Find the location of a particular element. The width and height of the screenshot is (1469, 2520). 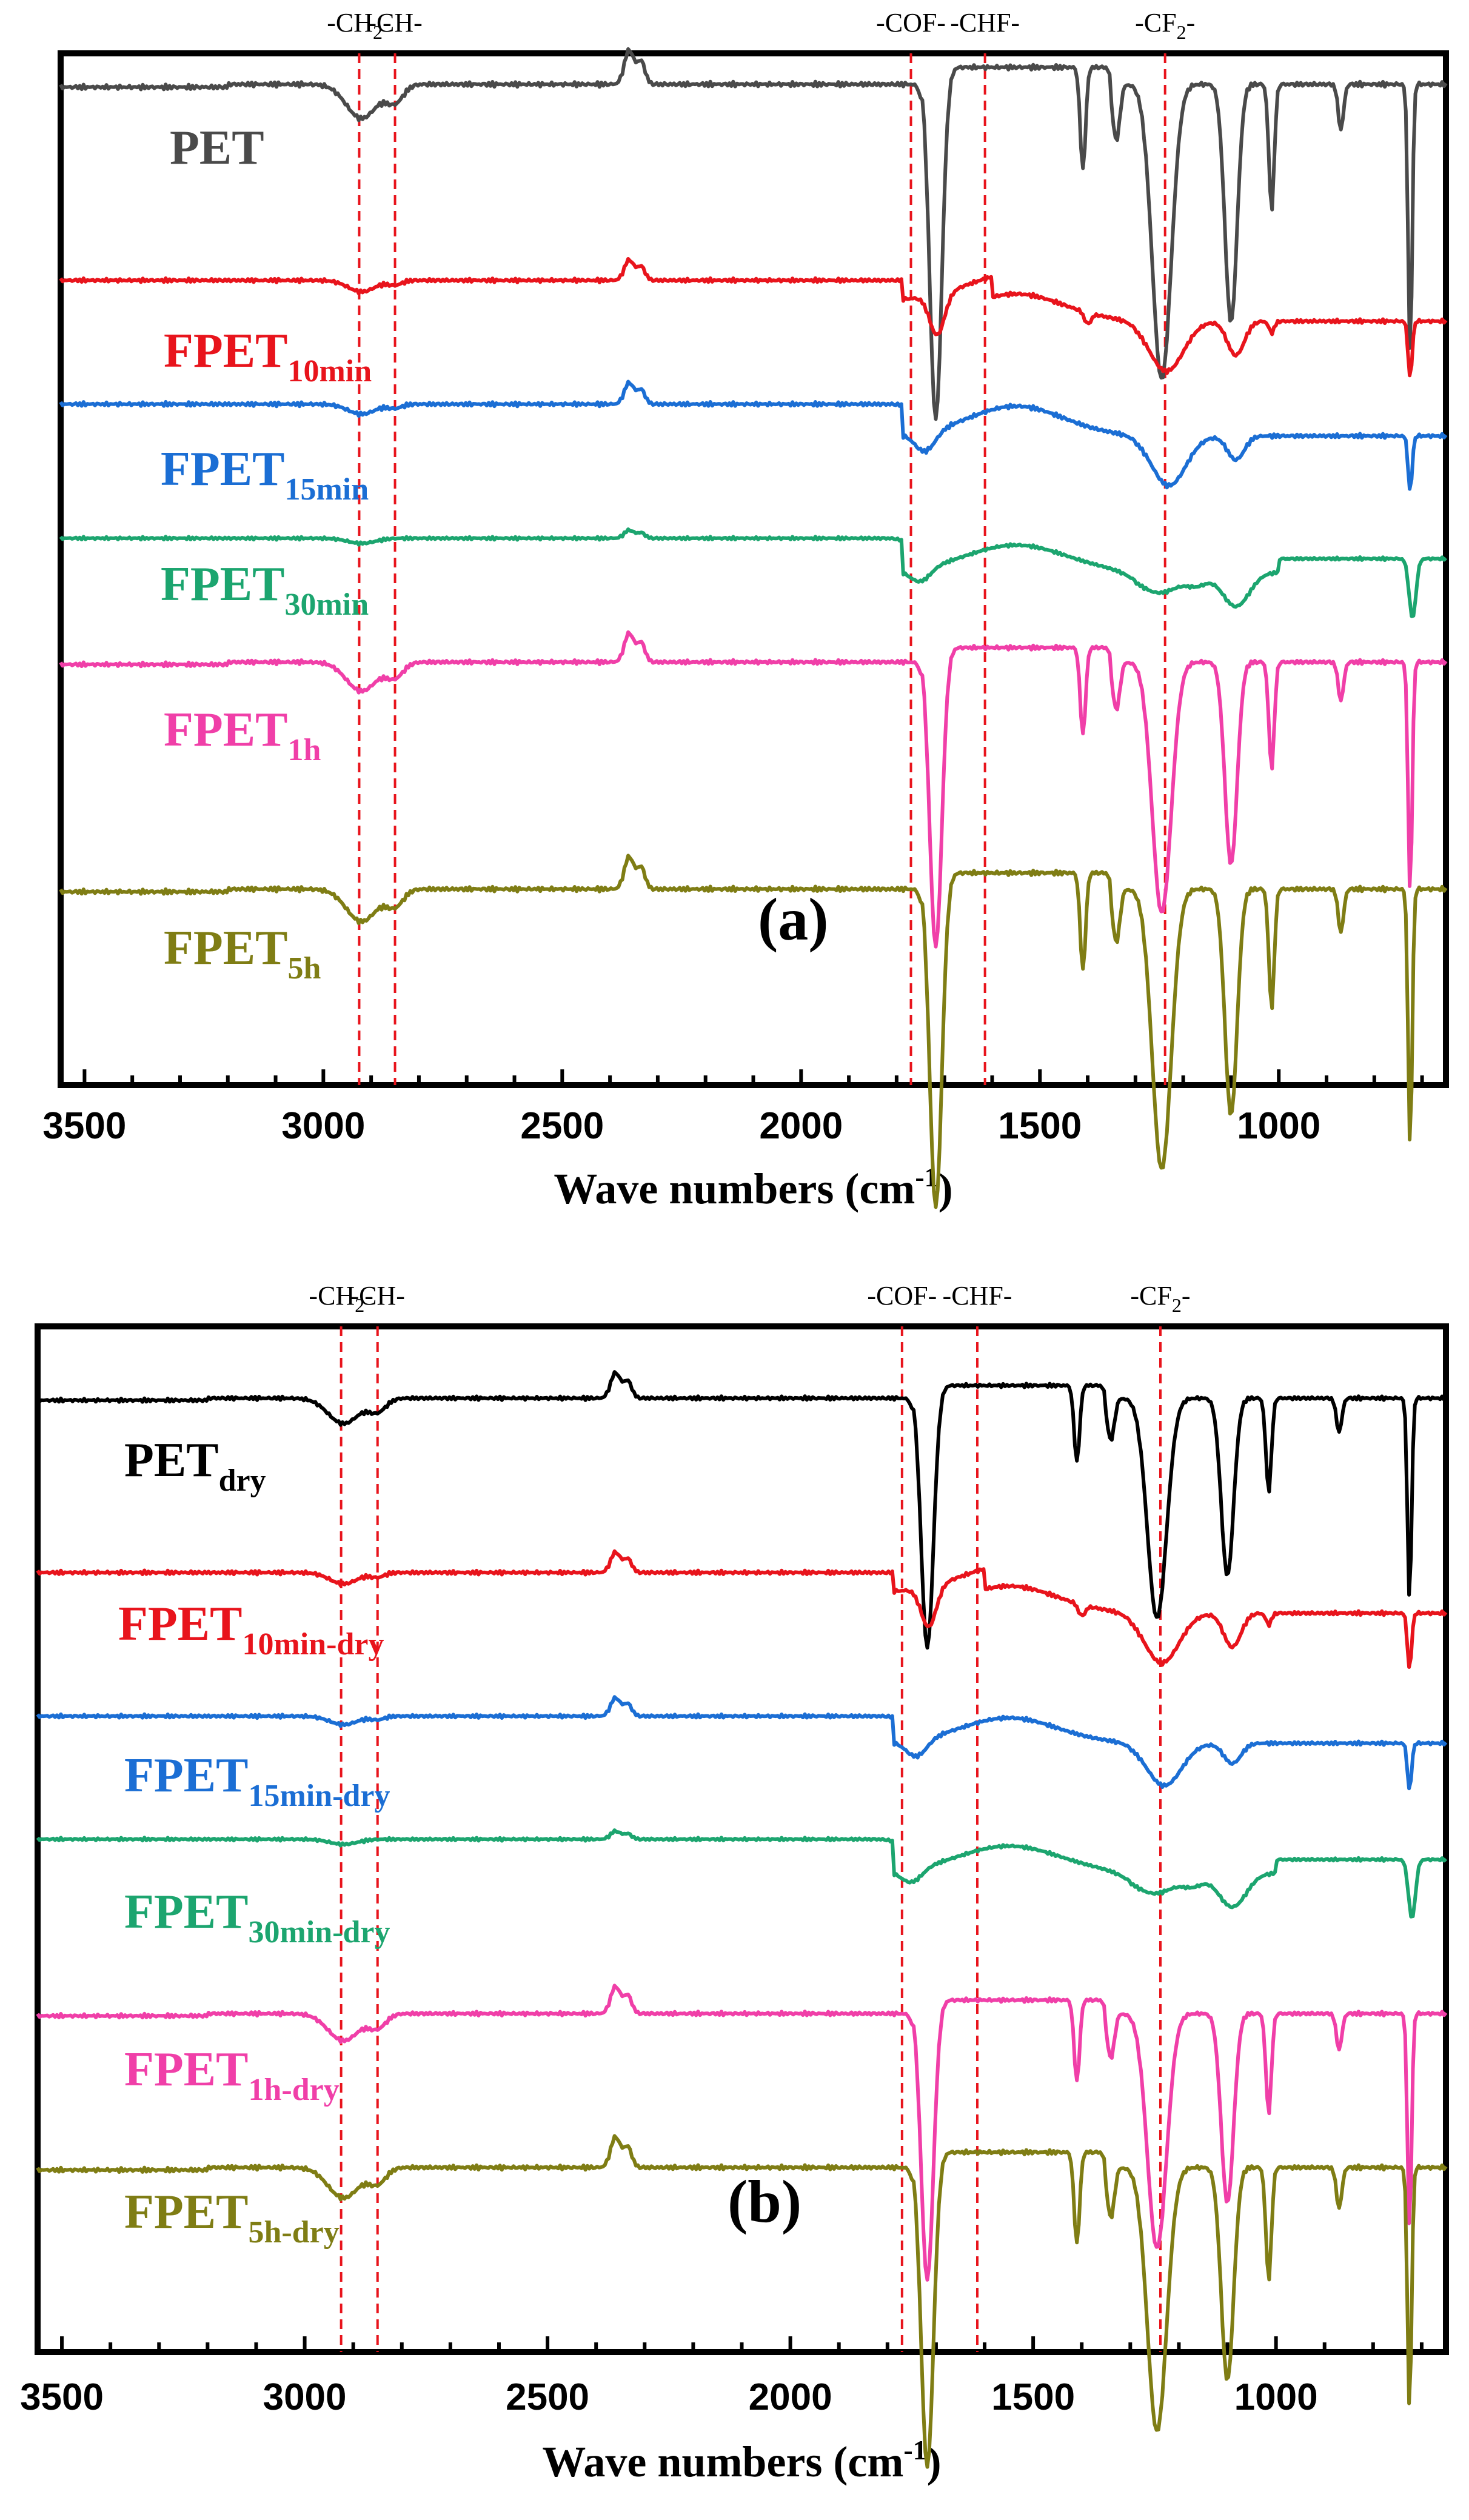

series-label-FPET30min-dry: FPET30min-dry is located at coordinates (257, 1917).